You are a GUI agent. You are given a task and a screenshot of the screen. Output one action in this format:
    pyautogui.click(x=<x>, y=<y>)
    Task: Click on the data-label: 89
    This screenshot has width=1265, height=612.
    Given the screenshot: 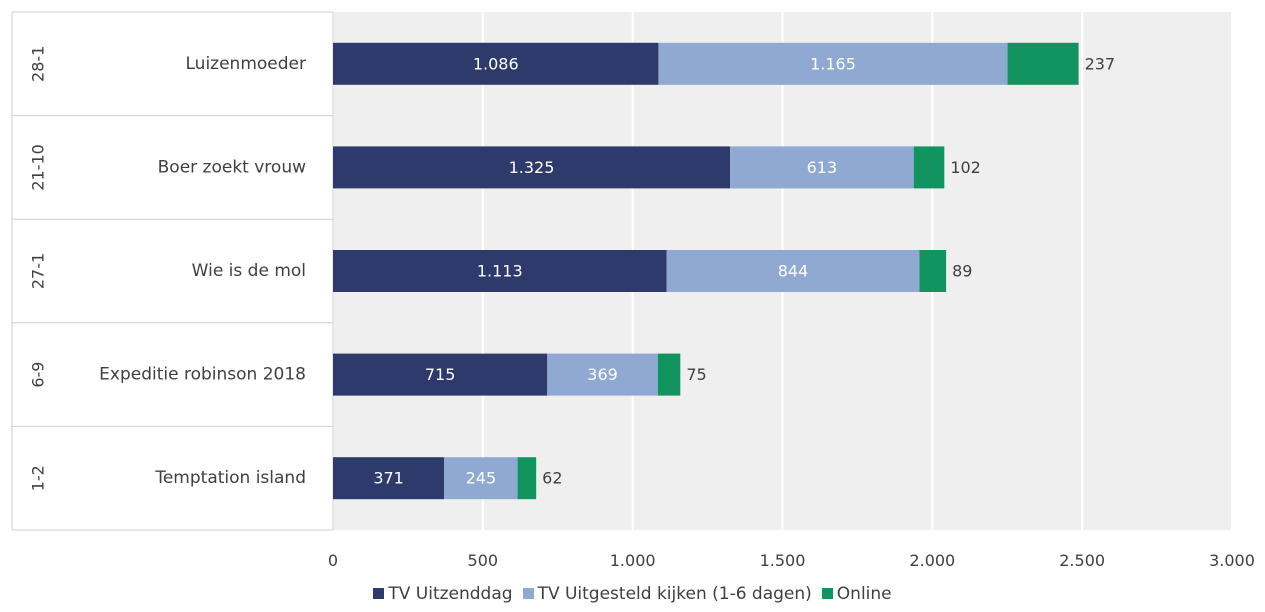 What is the action you would take?
    pyautogui.click(x=962, y=271)
    